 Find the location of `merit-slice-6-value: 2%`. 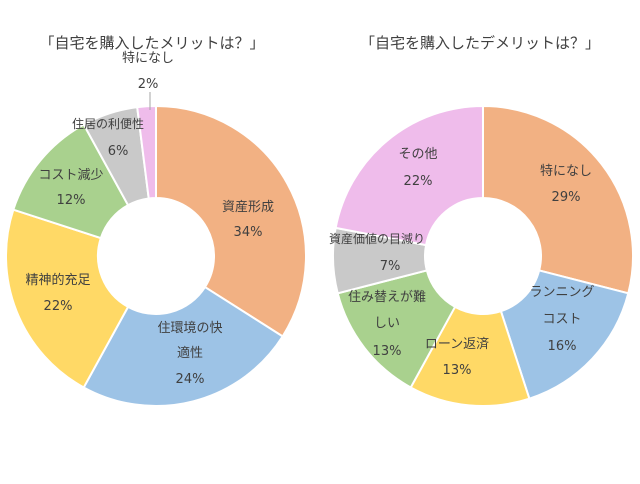

merit-slice-6-value: 2% is located at coordinates (148, 84).